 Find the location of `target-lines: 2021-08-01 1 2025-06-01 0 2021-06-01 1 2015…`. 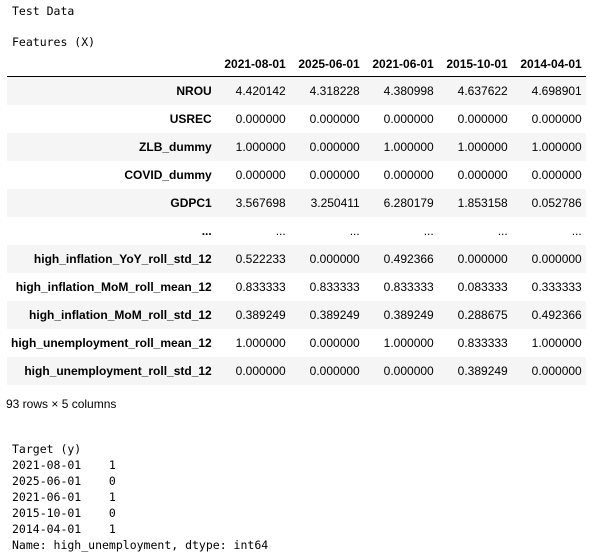

target-lines: 2021-08-01 1 2025-06-01 0 2021-06-01 1 2015… is located at coordinates (140, 497).